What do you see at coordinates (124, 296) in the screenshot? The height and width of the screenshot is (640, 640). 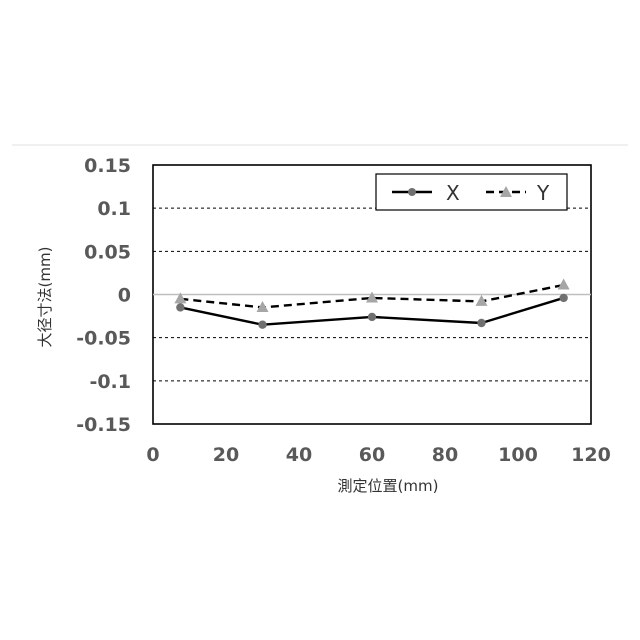 I see `y-tick-label: 0` at bounding box center [124, 296].